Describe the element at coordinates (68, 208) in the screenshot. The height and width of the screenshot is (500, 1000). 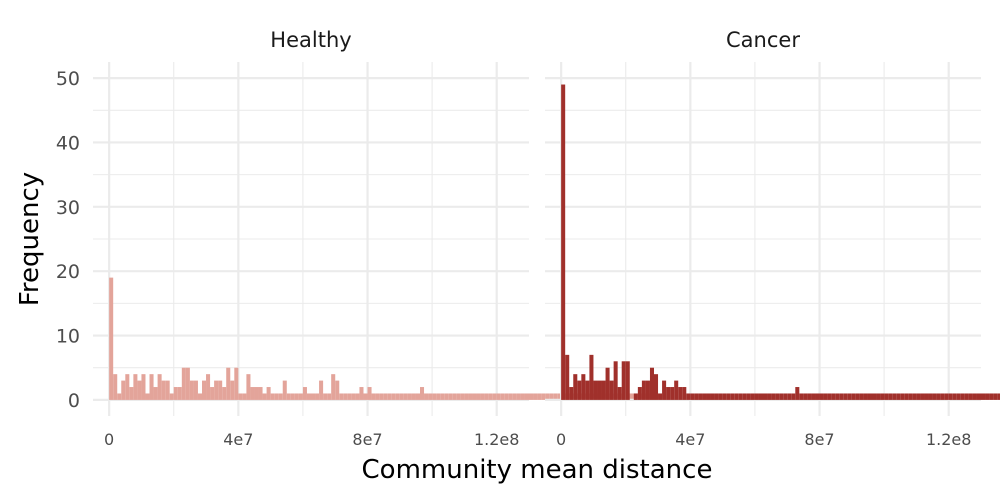
I see `y-tick-label: 30` at that location.